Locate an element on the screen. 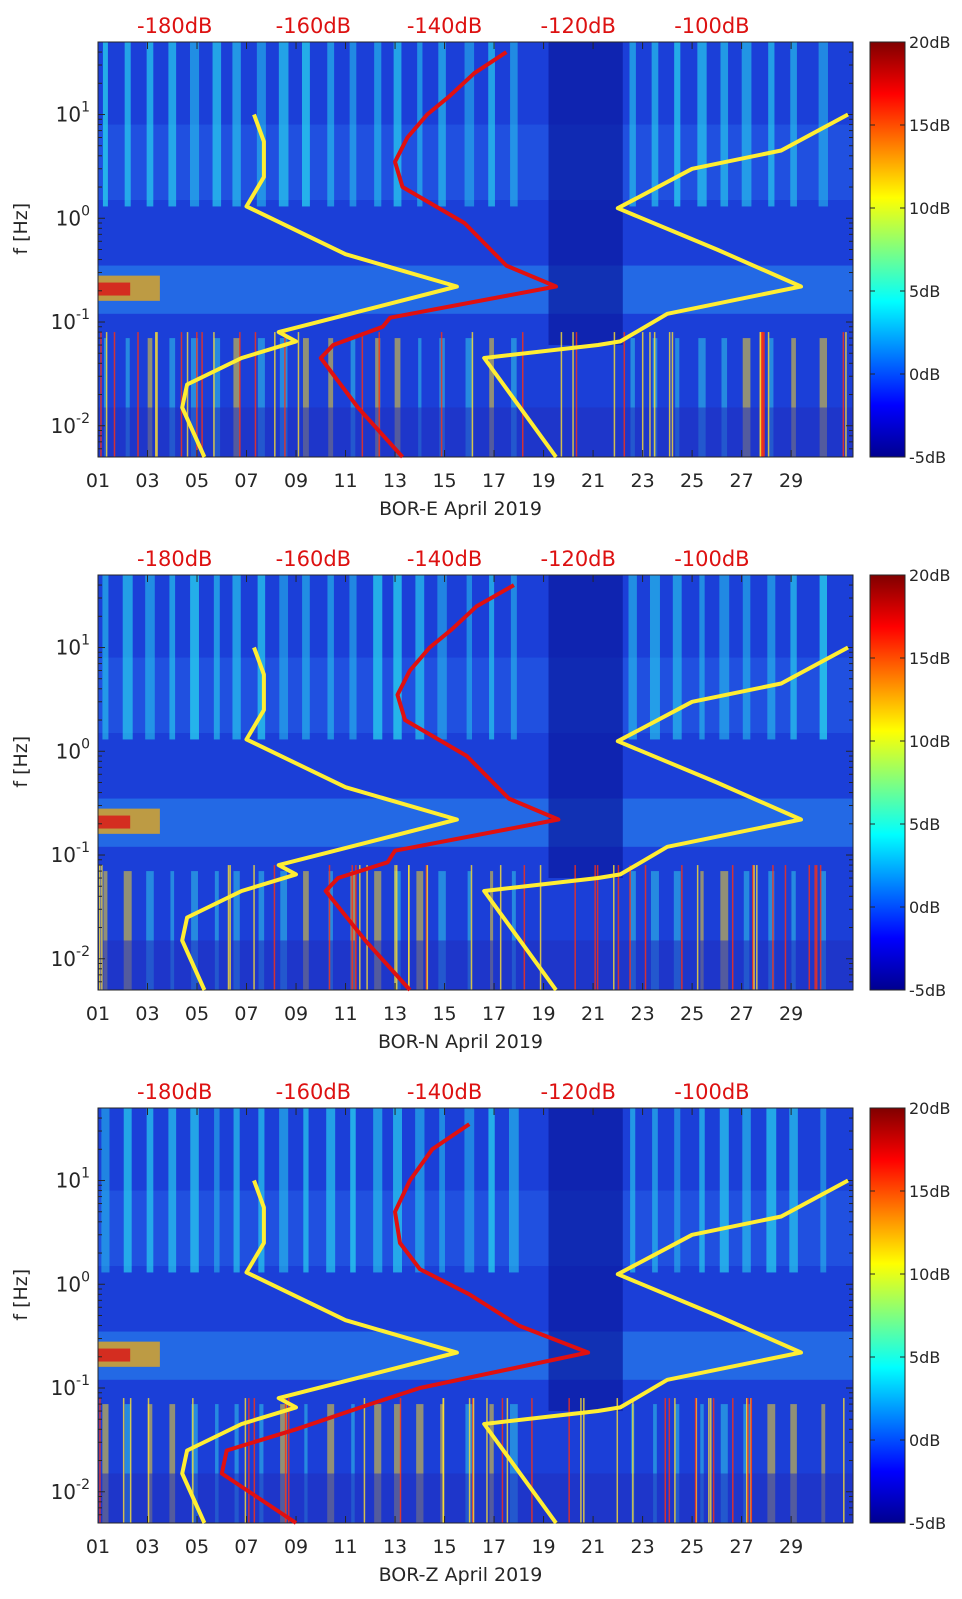 This screenshot has width=962, height=1599. x-axis-label: BOR-N April 2019 is located at coordinates (460, 1042).